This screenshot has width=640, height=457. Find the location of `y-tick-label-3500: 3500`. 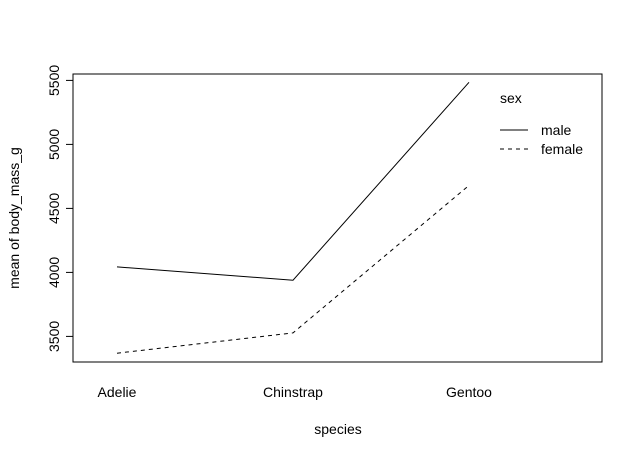

y-tick-label-3500: 3500 is located at coordinates (54, 336).